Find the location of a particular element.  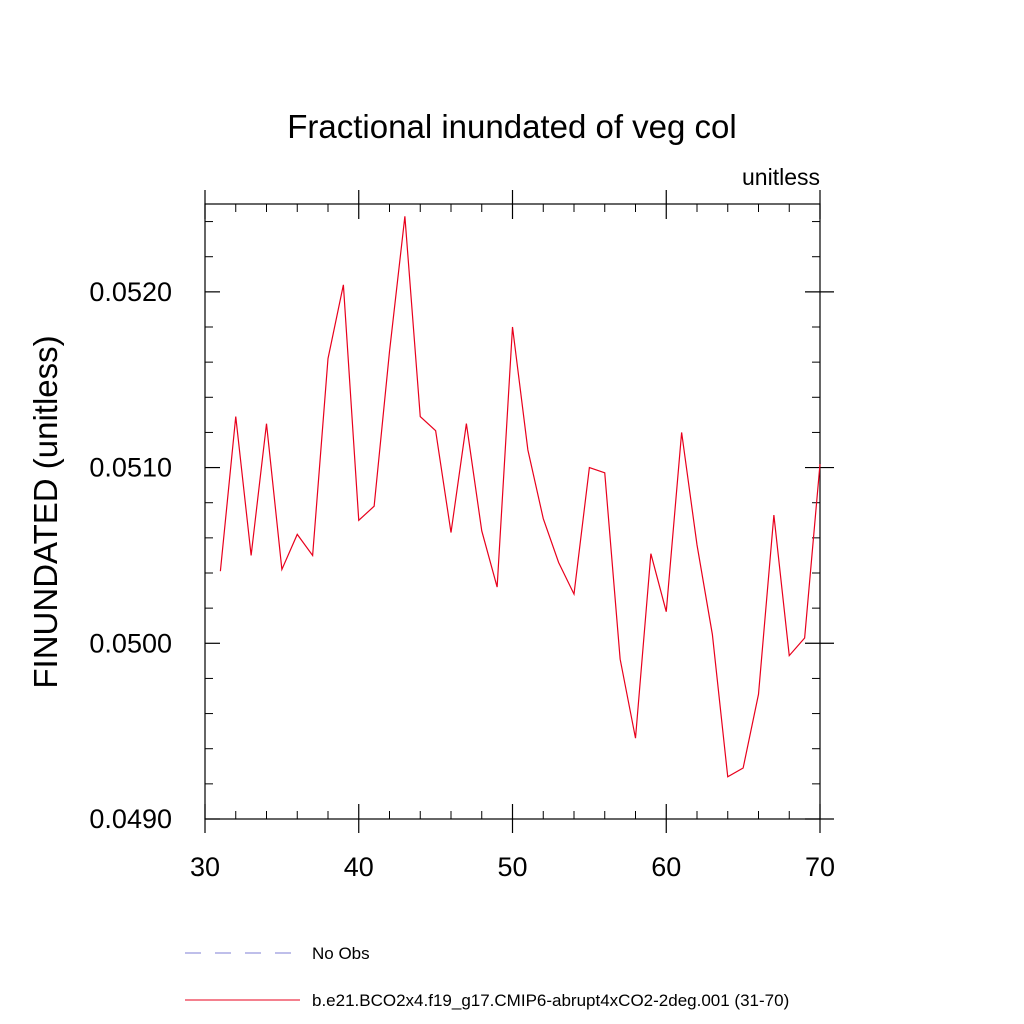

x-tick-label: 50 is located at coordinates (512, 867).